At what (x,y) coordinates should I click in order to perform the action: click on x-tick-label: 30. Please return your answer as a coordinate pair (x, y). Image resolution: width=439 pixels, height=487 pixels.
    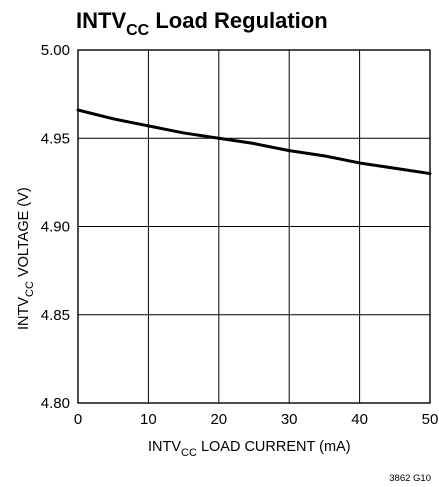
    Looking at the image, I should click on (289, 419).